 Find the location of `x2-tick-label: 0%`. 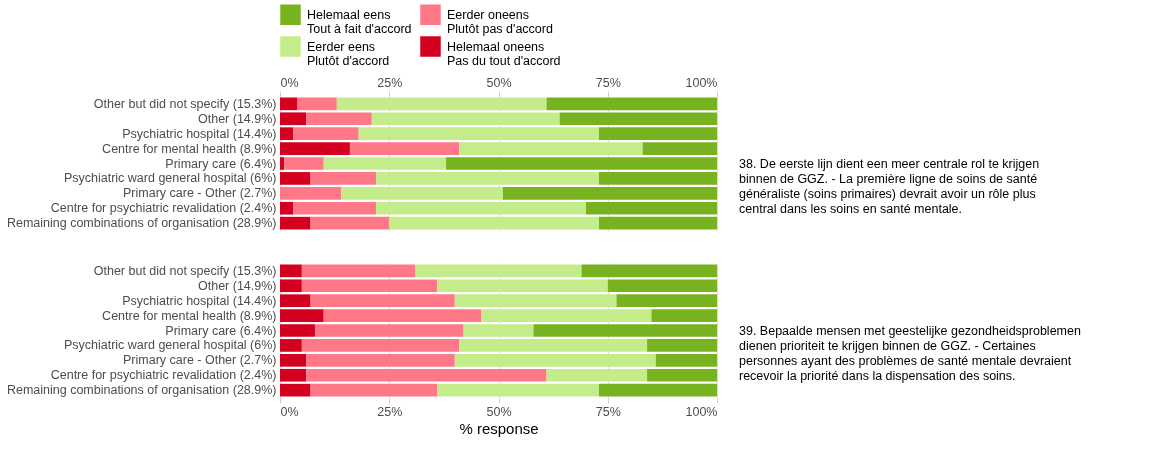

x2-tick-label: 0% is located at coordinates (289, 82).